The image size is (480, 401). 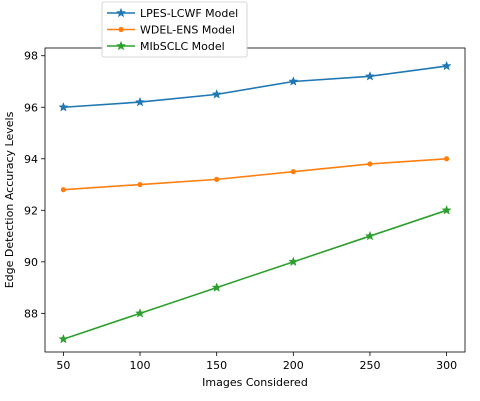 I want to click on y-tick-label: 88, so click(x=31, y=313).